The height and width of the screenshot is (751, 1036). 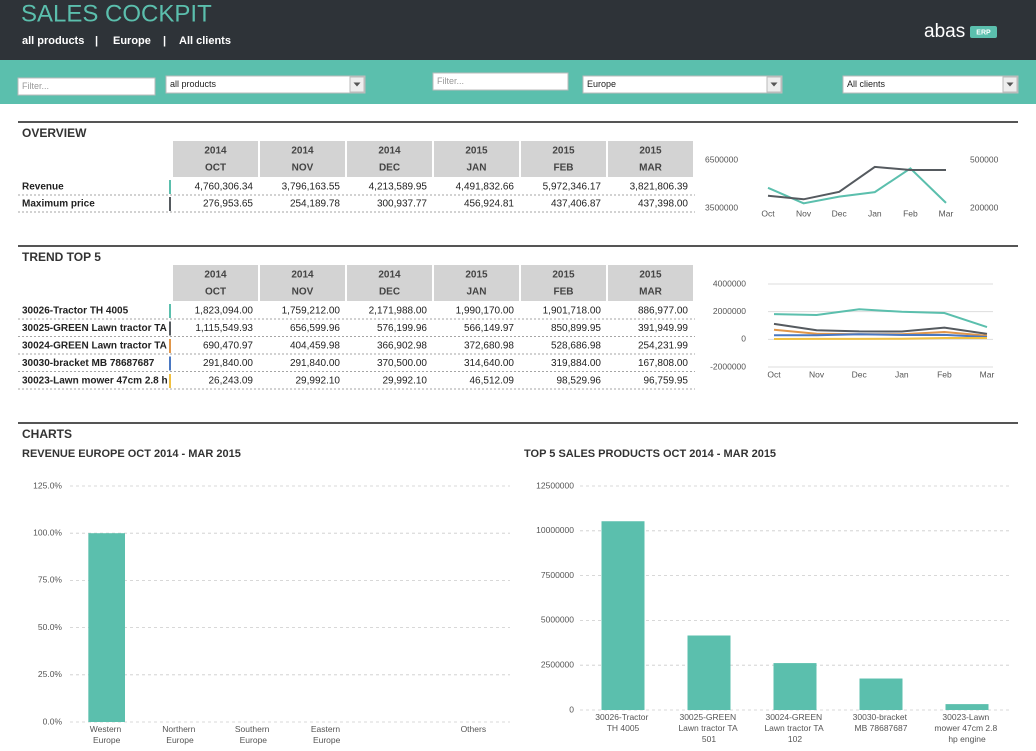 What do you see at coordinates (729, 311) in the screenshot?
I see `y-tick-label: 2000000` at bounding box center [729, 311].